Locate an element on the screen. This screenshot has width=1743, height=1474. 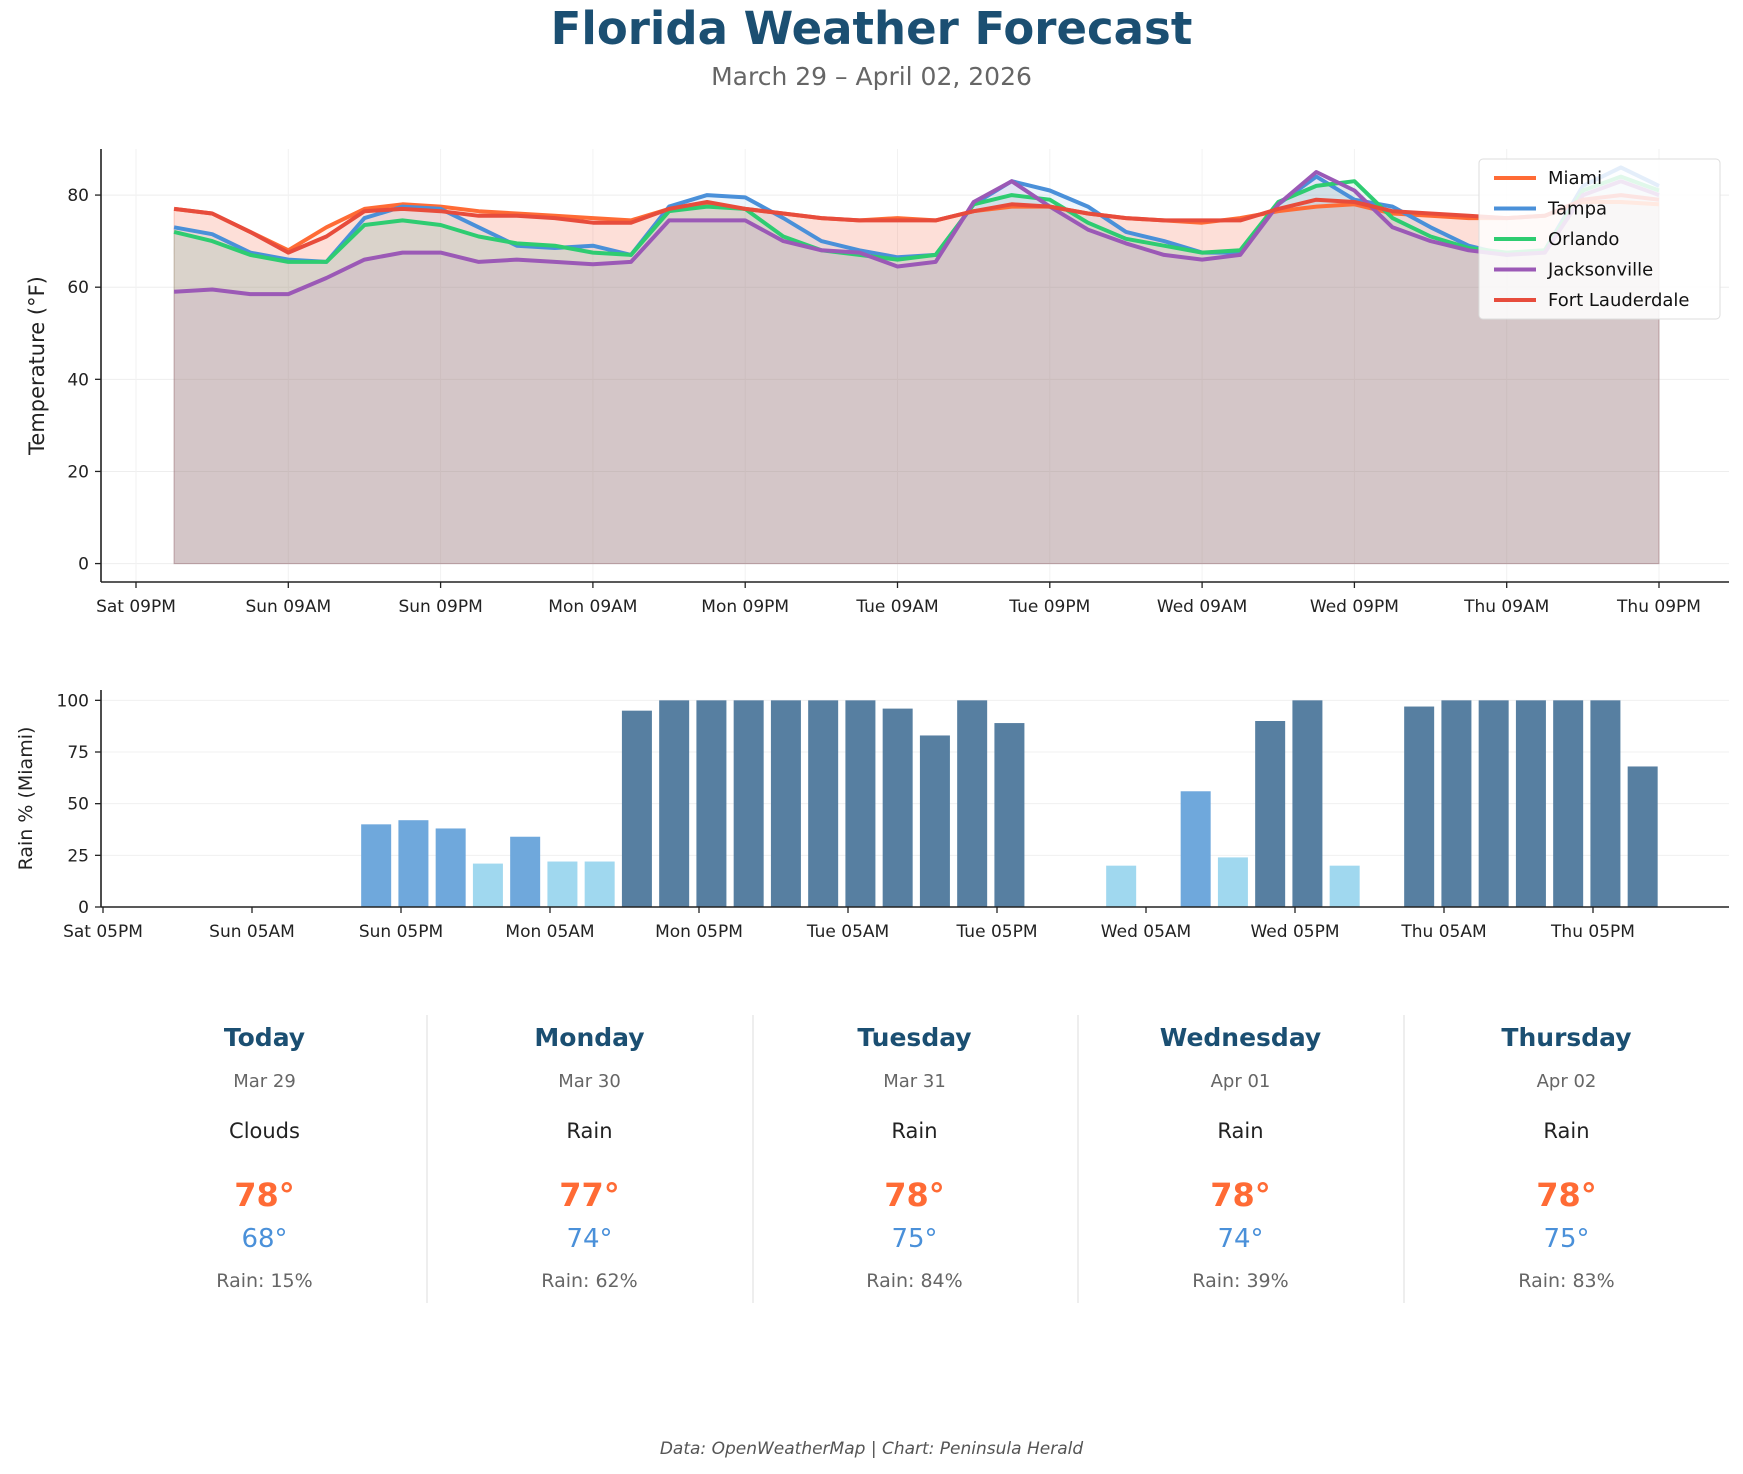
legend-label: Orlando is located at coordinates (1583, 239).